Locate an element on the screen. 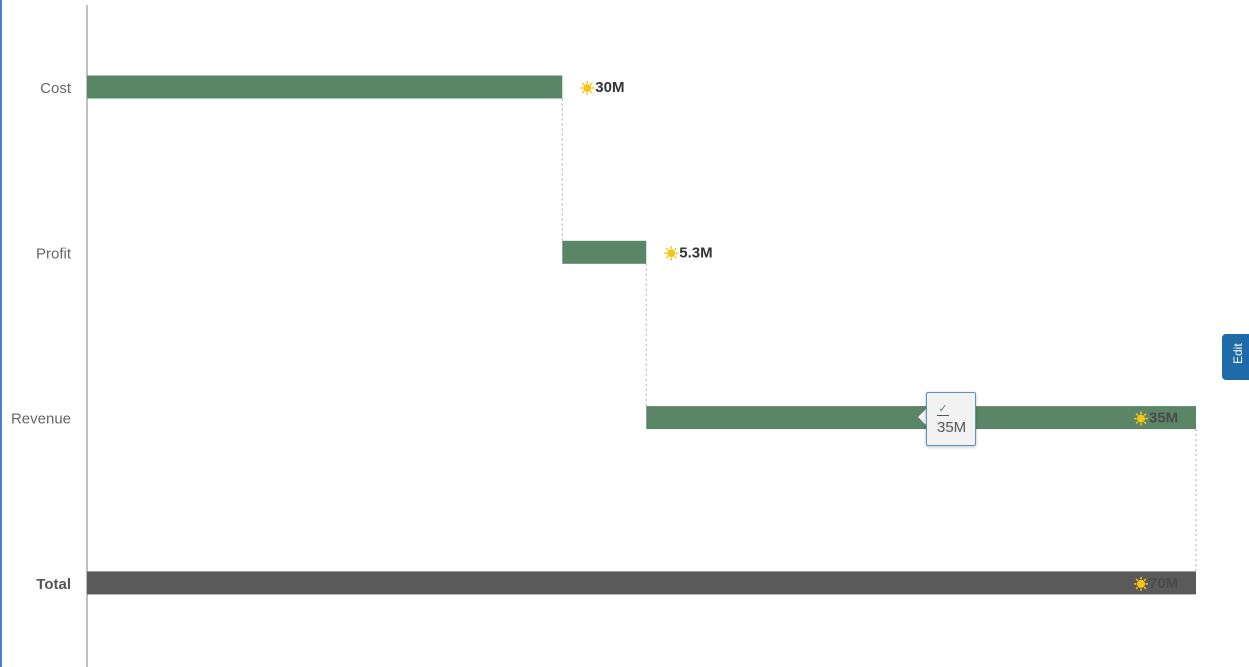  value-label-revenue: 35M is located at coordinates (1163, 418).